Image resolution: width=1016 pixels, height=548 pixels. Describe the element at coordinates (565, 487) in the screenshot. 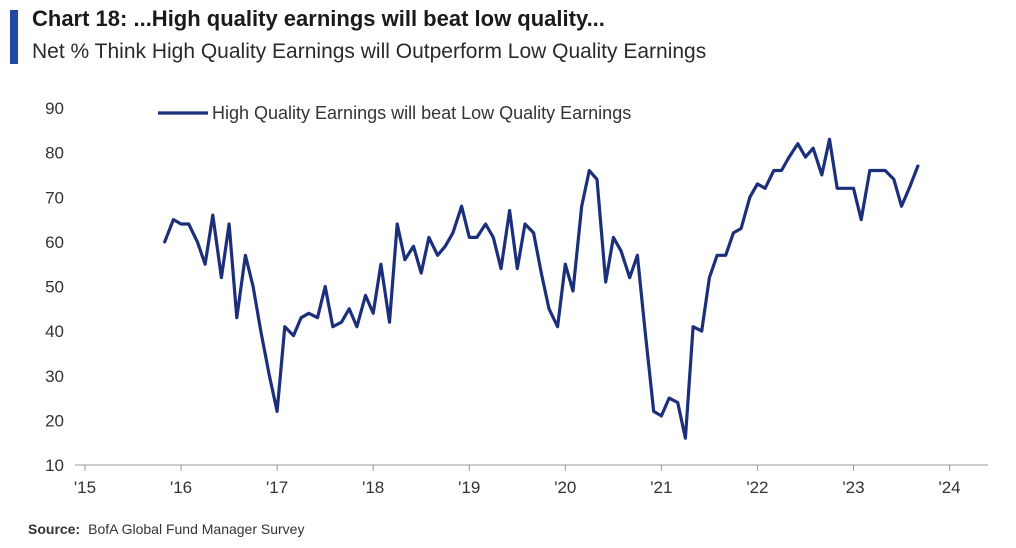

I see `x-tick-label: '20` at that location.